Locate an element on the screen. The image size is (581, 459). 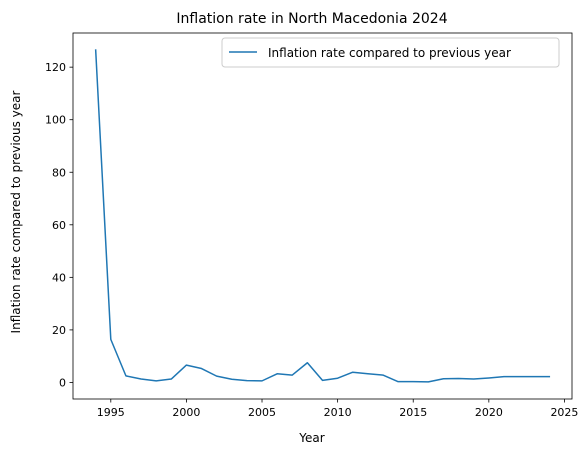
x-tick-label: 2015 is located at coordinates (413, 412).